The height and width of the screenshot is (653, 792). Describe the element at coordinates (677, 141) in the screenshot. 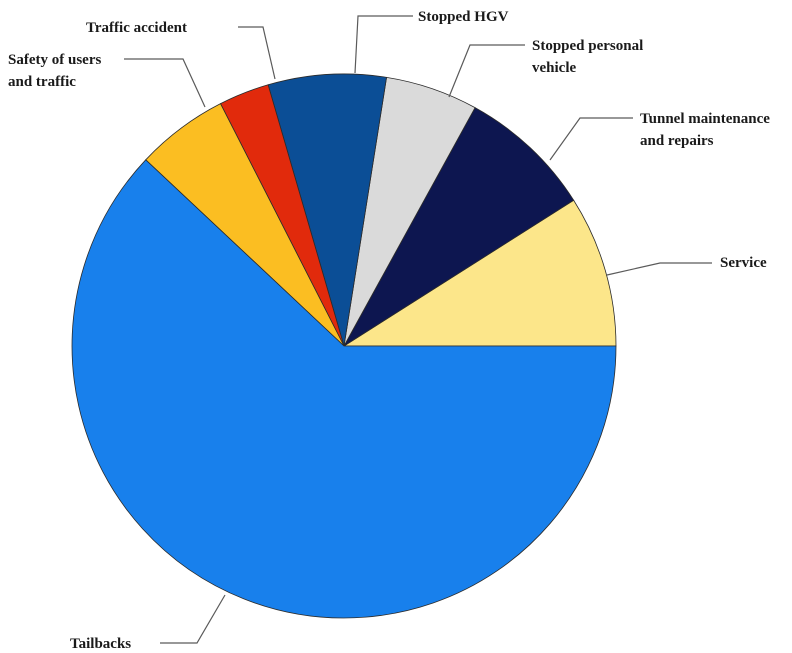

I see `label-tunnel-line2: and repairs` at that location.